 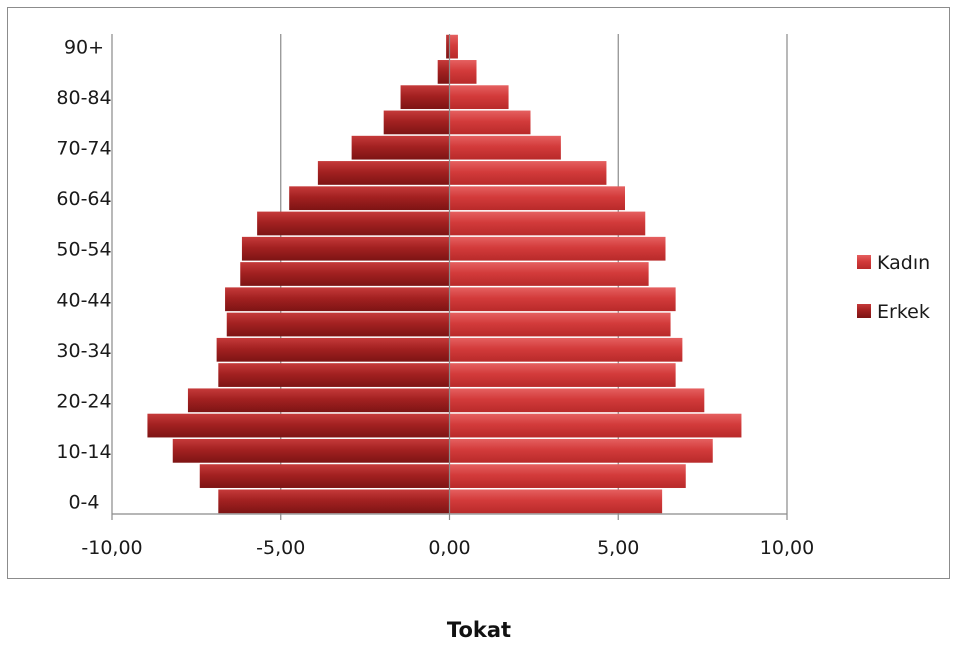 What do you see at coordinates (111, 548) in the screenshot?
I see `x-tick-label: -10,00` at bounding box center [111, 548].